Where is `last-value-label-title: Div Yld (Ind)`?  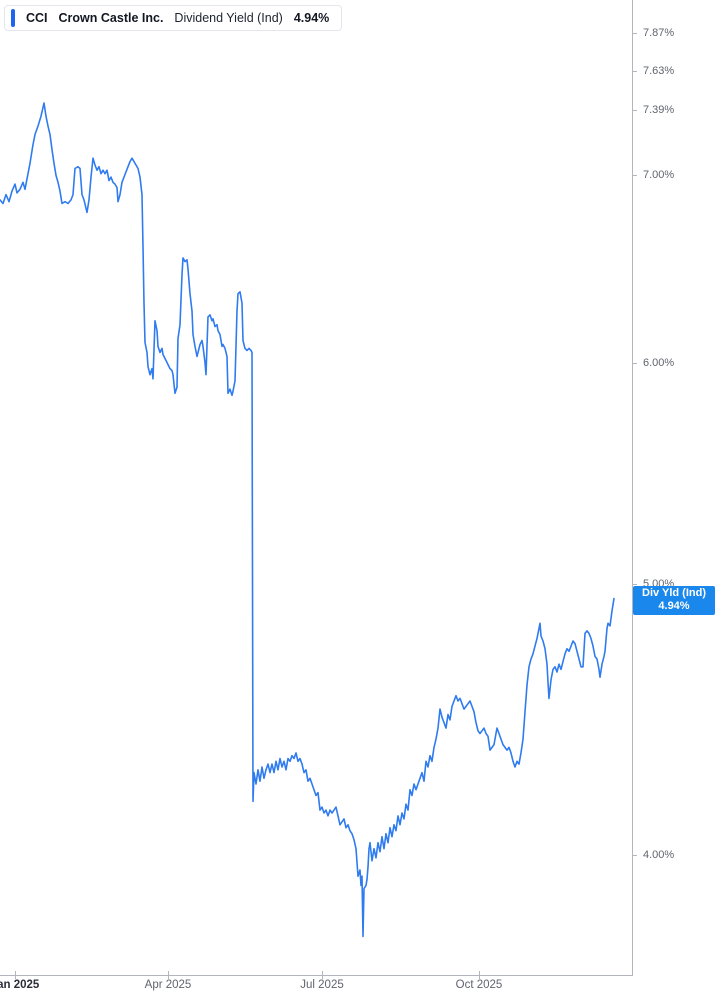
last-value-label-title: Div Yld (Ind) is located at coordinates (674, 593).